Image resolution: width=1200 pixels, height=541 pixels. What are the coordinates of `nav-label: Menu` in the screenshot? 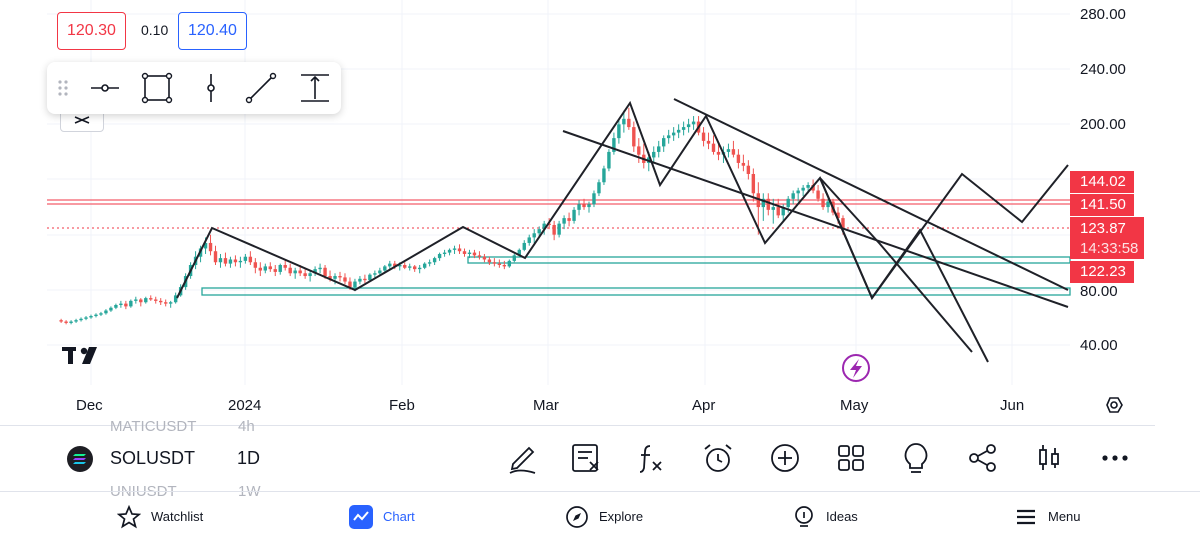 It's located at (1064, 516).